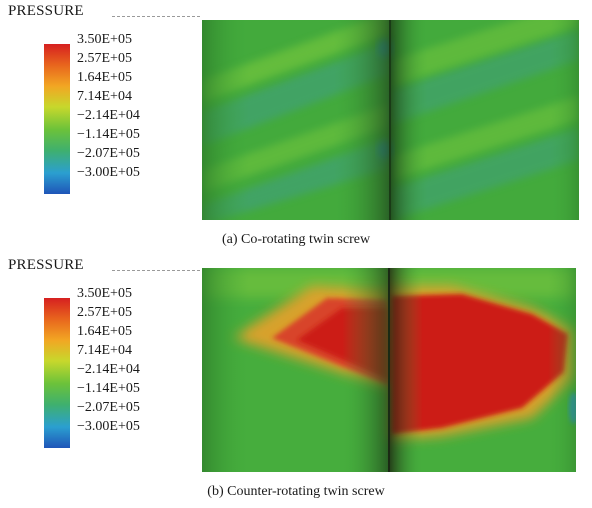  Describe the element at coordinates (296, 491) in the screenshot. I see `figure-caption: (b) Counter-rotating twin screw` at that location.